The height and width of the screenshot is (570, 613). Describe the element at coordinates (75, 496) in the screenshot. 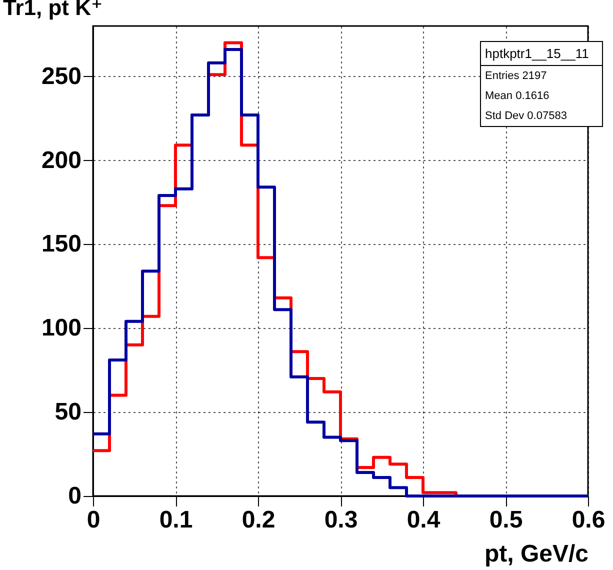

I see `y-tick-label: 0` at that location.